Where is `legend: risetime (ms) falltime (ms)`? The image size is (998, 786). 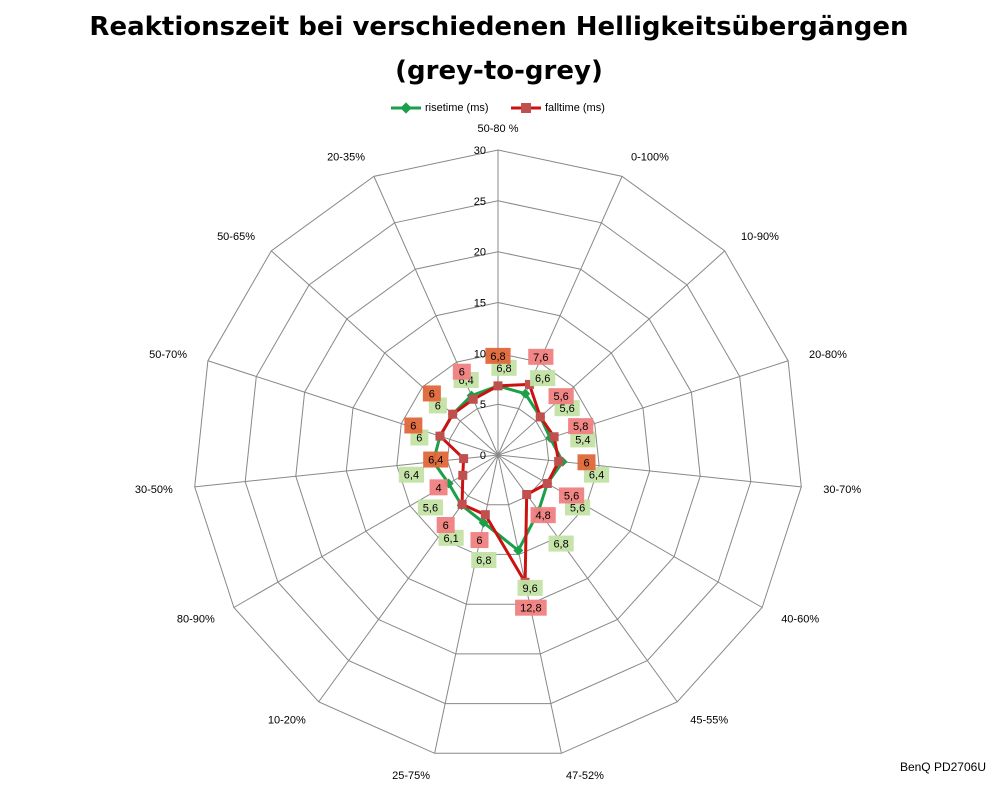 legend: risetime (ms) falltime (ms) is located at coordinates (499, 108).